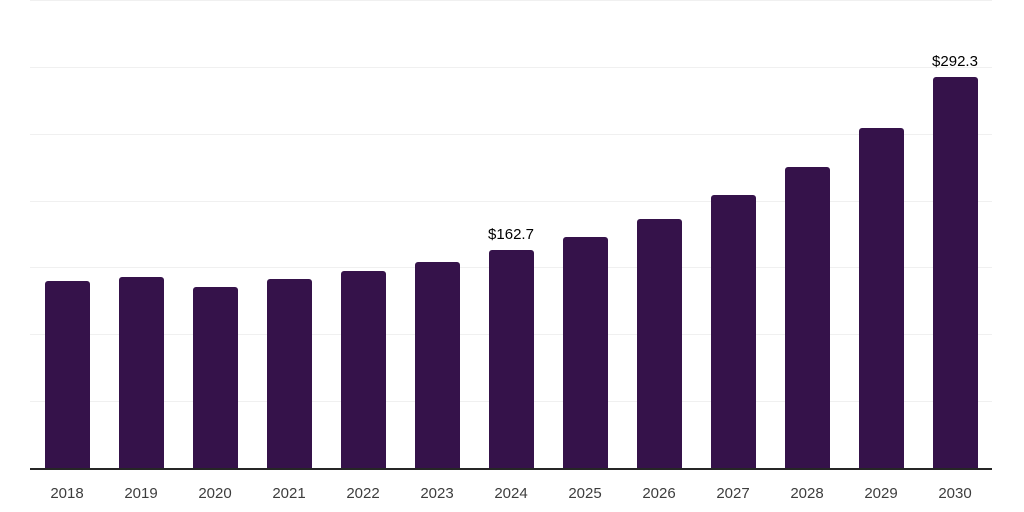 The width and height of the screenshot is (1024, 512). Describe the element at coordinates (511, 359) in the screenshot. I see `bar-2024` at that location.